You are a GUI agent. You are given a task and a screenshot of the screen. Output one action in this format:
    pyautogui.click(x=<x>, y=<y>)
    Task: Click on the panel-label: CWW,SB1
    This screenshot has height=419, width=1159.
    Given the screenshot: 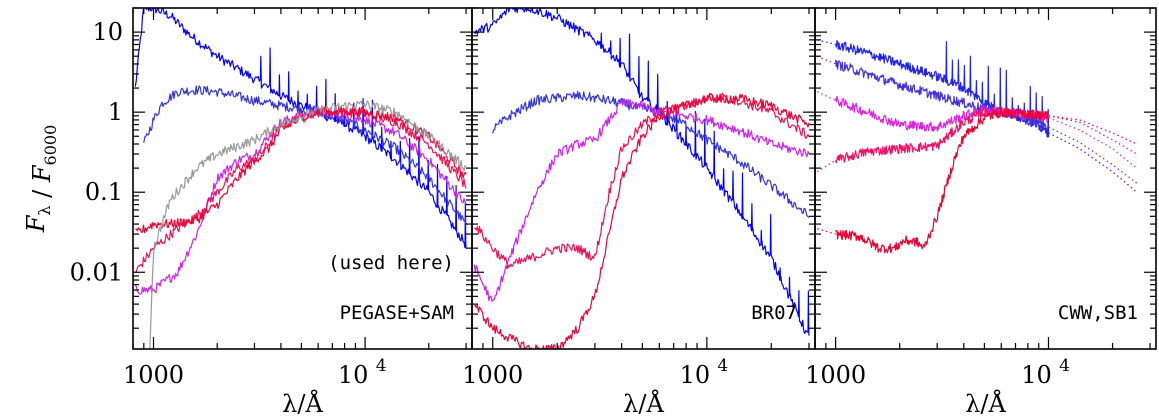 What is the action you would take?
    pyautogui.click(x=1098, y=313)
    